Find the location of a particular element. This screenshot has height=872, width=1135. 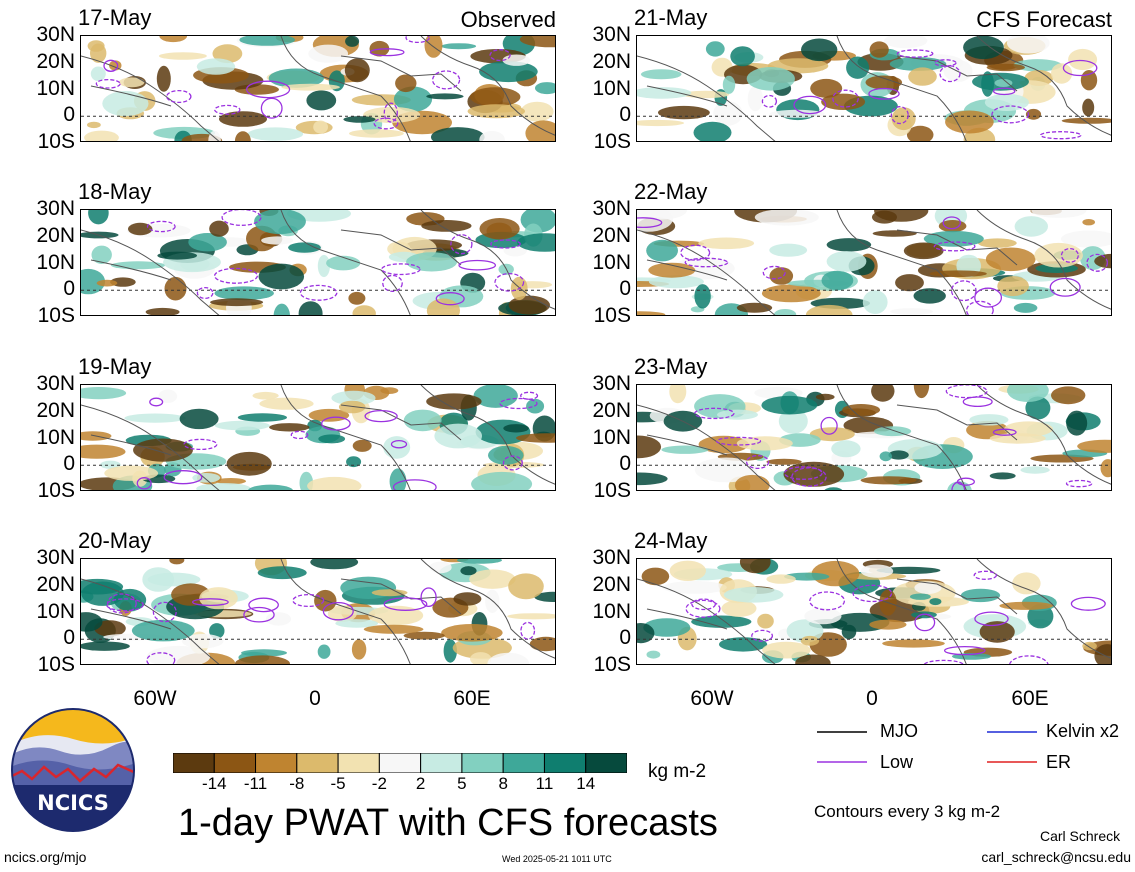

lon-label-60e-left: 60E is located at coordinates (472, 698).